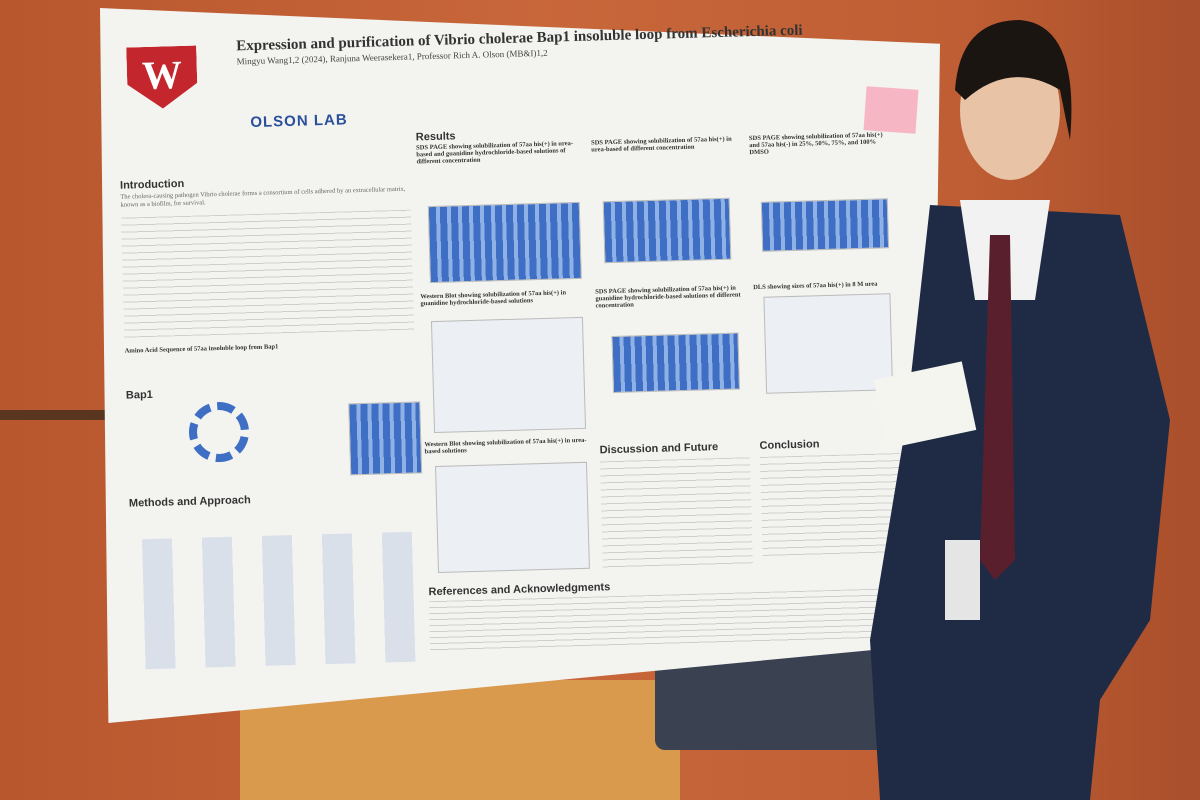  I want to click on badge-photo, so click(925, 405).